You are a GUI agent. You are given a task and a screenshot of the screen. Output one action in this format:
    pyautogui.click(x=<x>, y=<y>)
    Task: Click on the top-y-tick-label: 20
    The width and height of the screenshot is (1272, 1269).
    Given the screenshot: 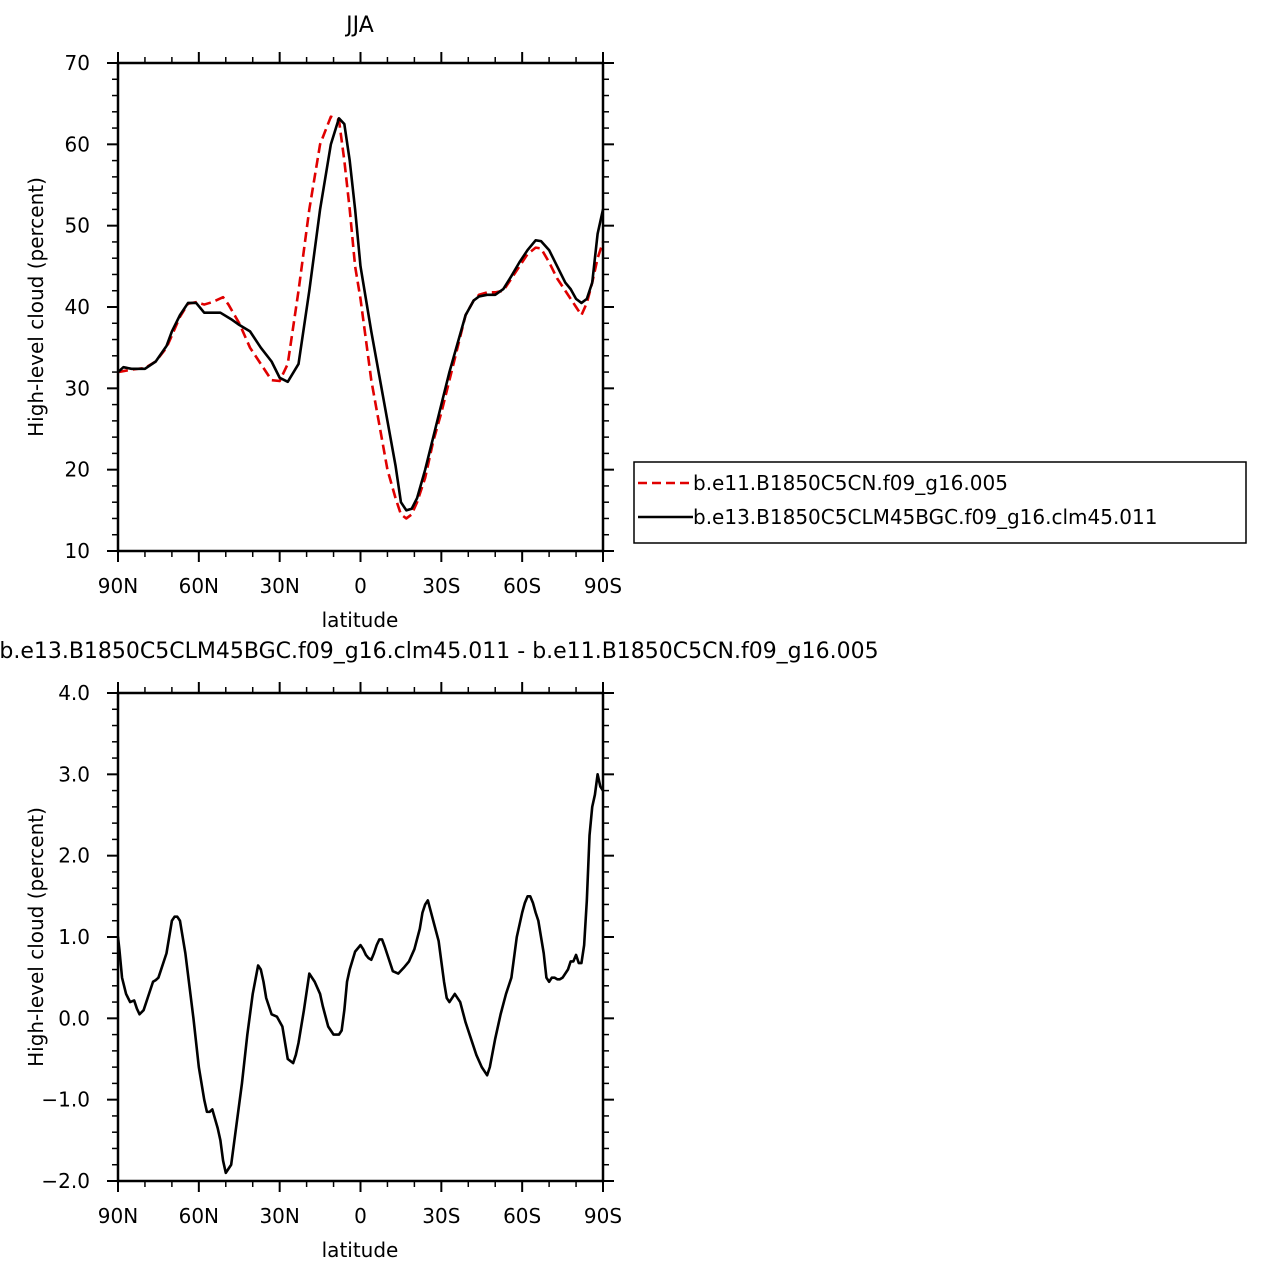 What is the action you would take?
    pyautogui.click(x=77, y=470)
    